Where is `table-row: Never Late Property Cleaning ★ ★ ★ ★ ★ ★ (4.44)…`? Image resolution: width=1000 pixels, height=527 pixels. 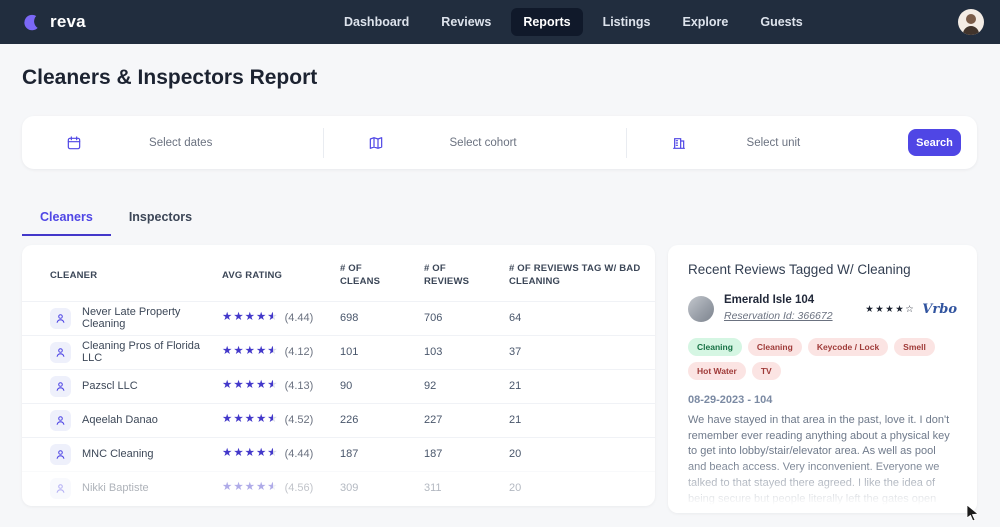 table-row: Never Late Property Cleaning ★ ★ ★ ★ ★ ★ (4.44)… is located at coordinates (338, 317).